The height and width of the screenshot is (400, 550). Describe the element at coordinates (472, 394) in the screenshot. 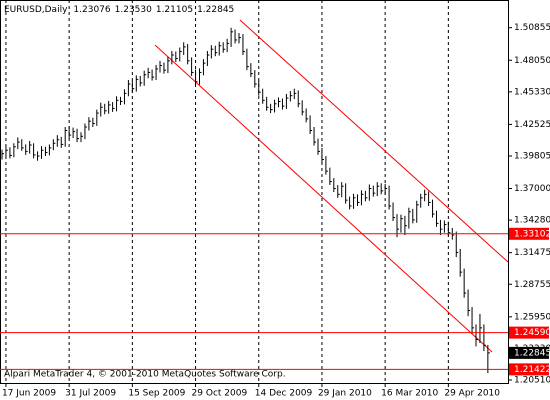

I see `x-tick-label: 29 Apr 2010` at that location.